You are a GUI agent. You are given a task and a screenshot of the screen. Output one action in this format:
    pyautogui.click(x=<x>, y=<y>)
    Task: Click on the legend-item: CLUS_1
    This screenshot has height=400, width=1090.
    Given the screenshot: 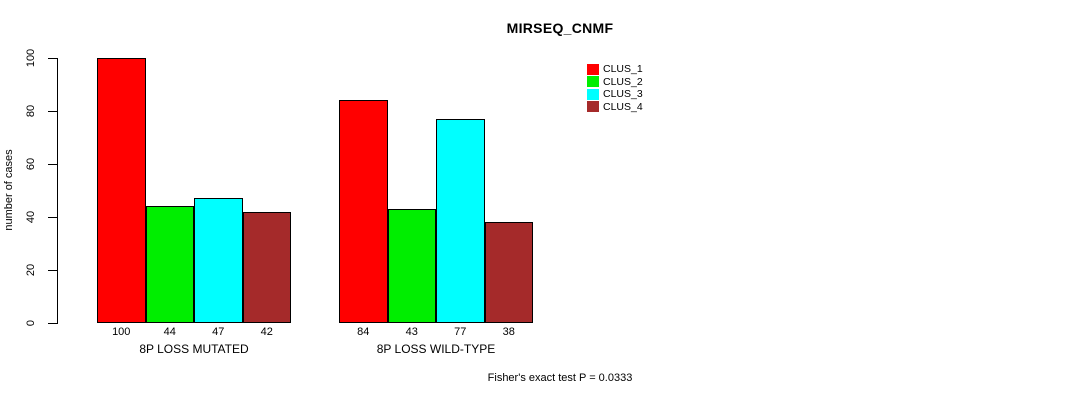 What is the action you would take?
    pyautogui.click(x=615, y=69)
    